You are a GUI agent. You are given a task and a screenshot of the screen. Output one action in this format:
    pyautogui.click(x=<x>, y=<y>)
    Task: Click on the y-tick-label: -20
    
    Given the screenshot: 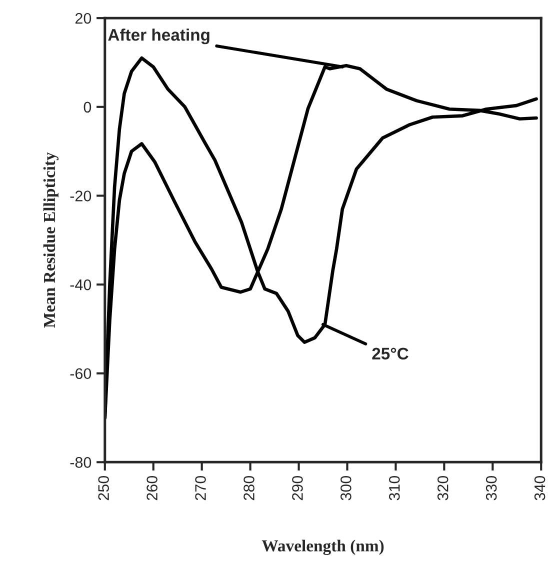 What is the action you would take?
    pyautogui.click(x=81, y=196)
    